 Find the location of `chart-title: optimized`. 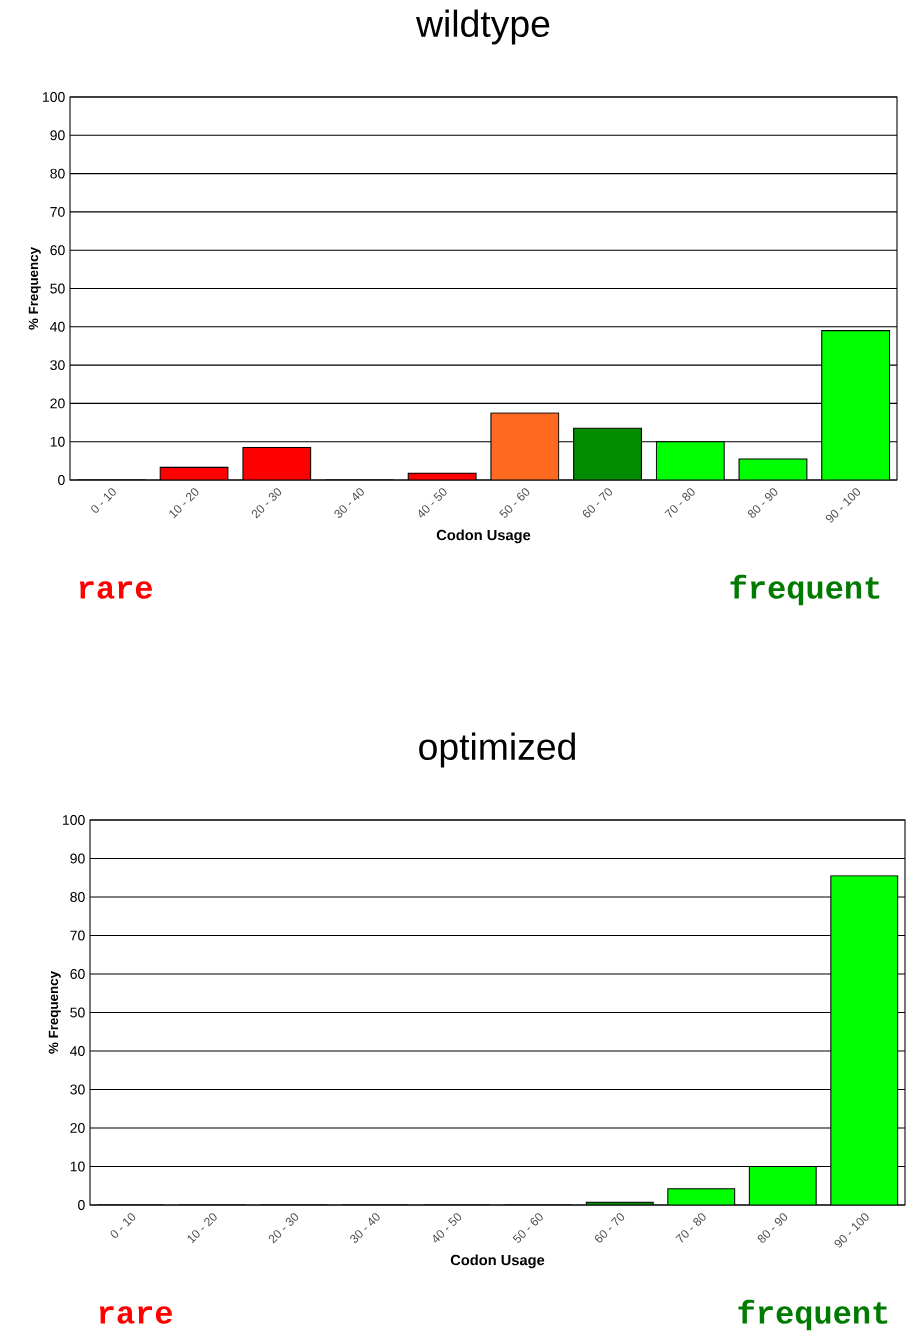

chart-title: optimized is located at coordinates (497, 750).